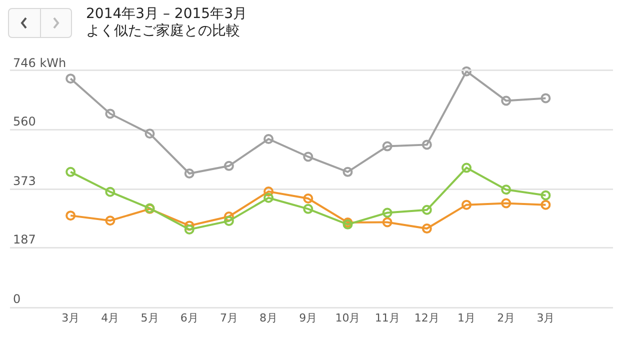  I want to click on y-tick-label: 187, so click(24, 239).